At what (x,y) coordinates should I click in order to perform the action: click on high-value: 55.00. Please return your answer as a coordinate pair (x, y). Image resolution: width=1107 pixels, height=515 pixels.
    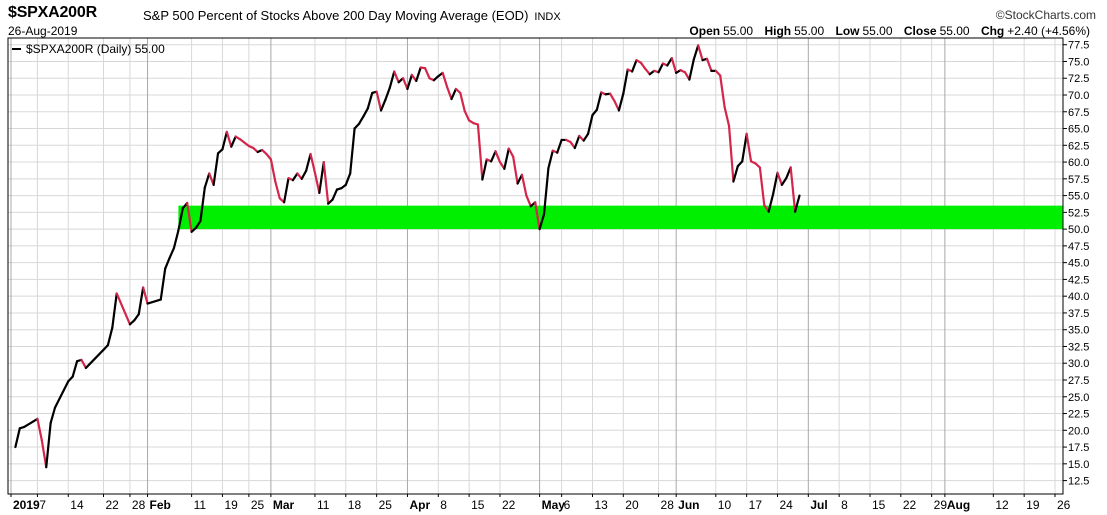
    Looking at the image, I should click on (809, 31).